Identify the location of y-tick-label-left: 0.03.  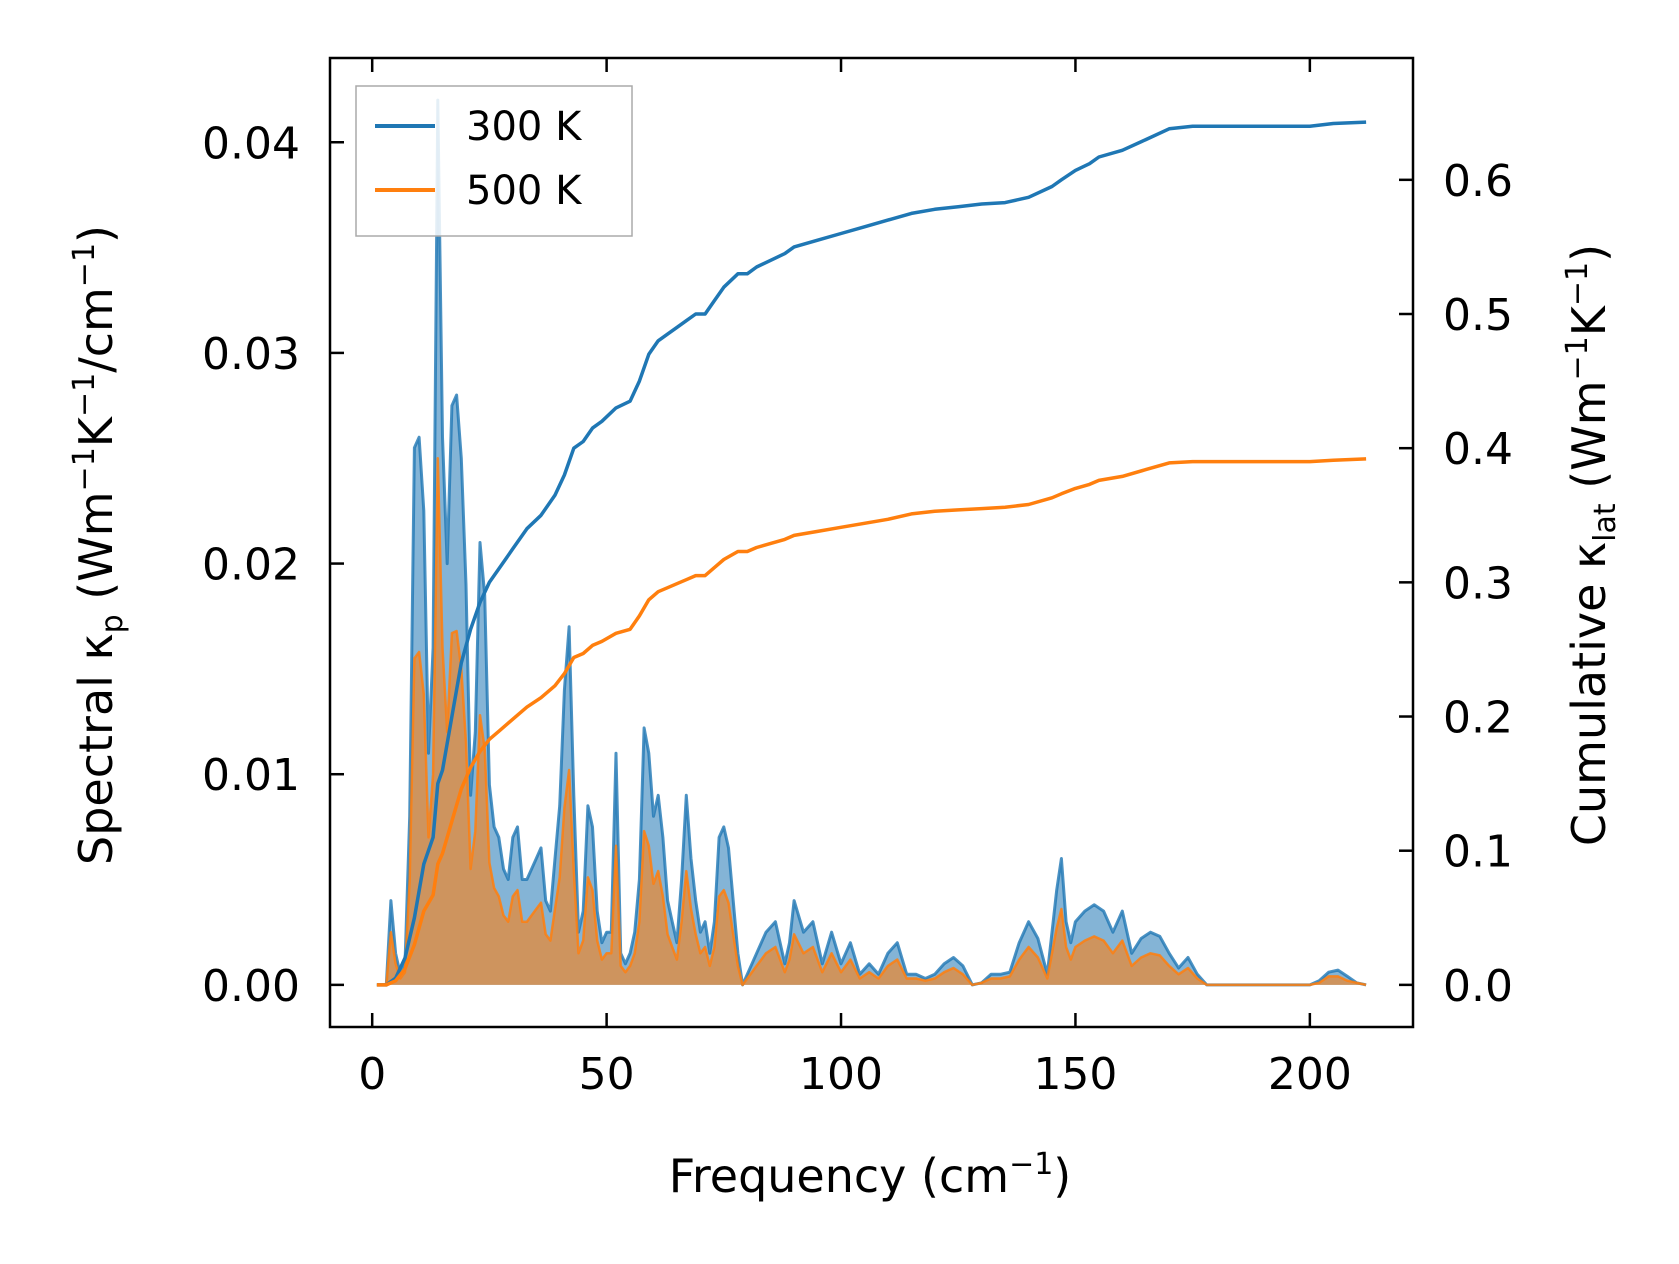
(251, 354).